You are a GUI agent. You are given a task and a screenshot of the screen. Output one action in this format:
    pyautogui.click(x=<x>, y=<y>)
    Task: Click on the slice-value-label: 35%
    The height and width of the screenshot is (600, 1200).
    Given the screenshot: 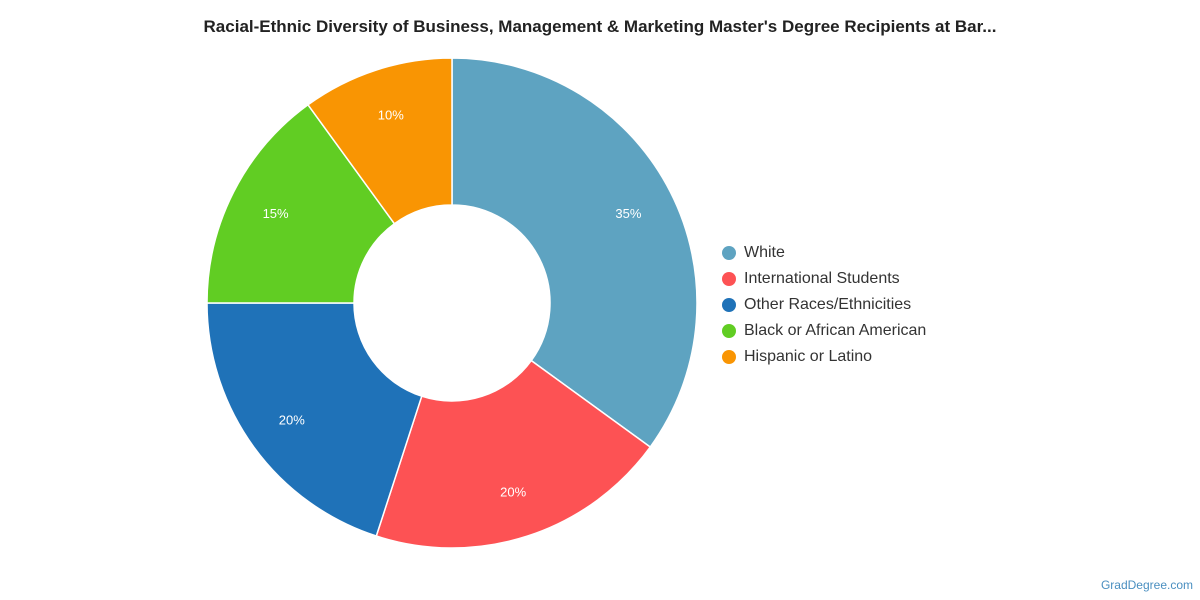 What is the action you would take?
    pyautogui.click(x=628, y=213)
    